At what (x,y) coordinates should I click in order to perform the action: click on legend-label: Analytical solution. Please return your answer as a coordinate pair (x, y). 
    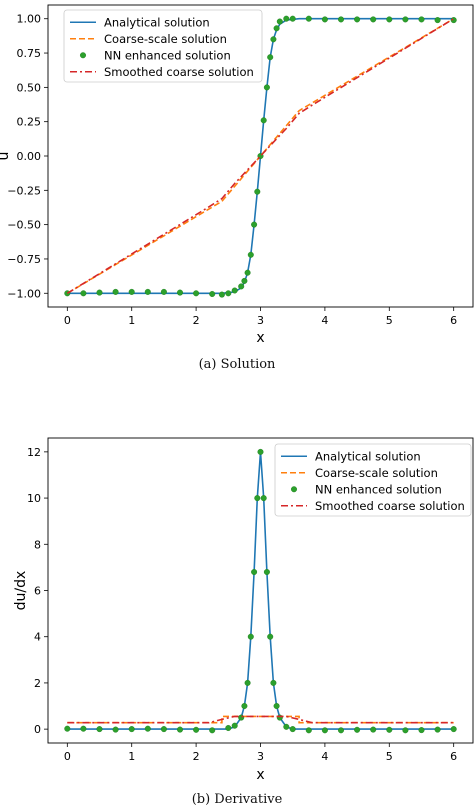
    Looking at the image, I should click on (157, 22).